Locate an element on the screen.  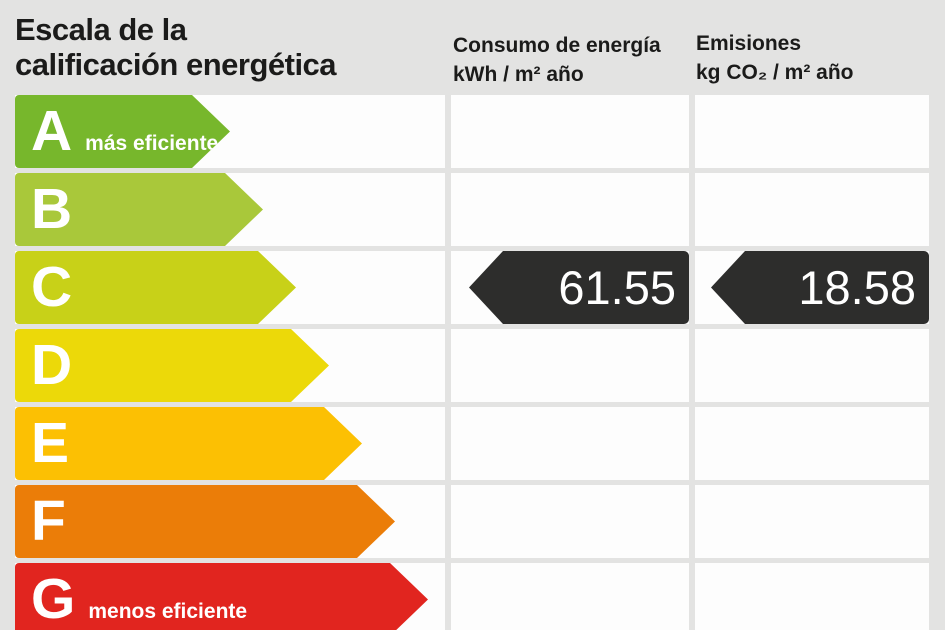
emissions-cell-b is located at coordinates (812, 209).